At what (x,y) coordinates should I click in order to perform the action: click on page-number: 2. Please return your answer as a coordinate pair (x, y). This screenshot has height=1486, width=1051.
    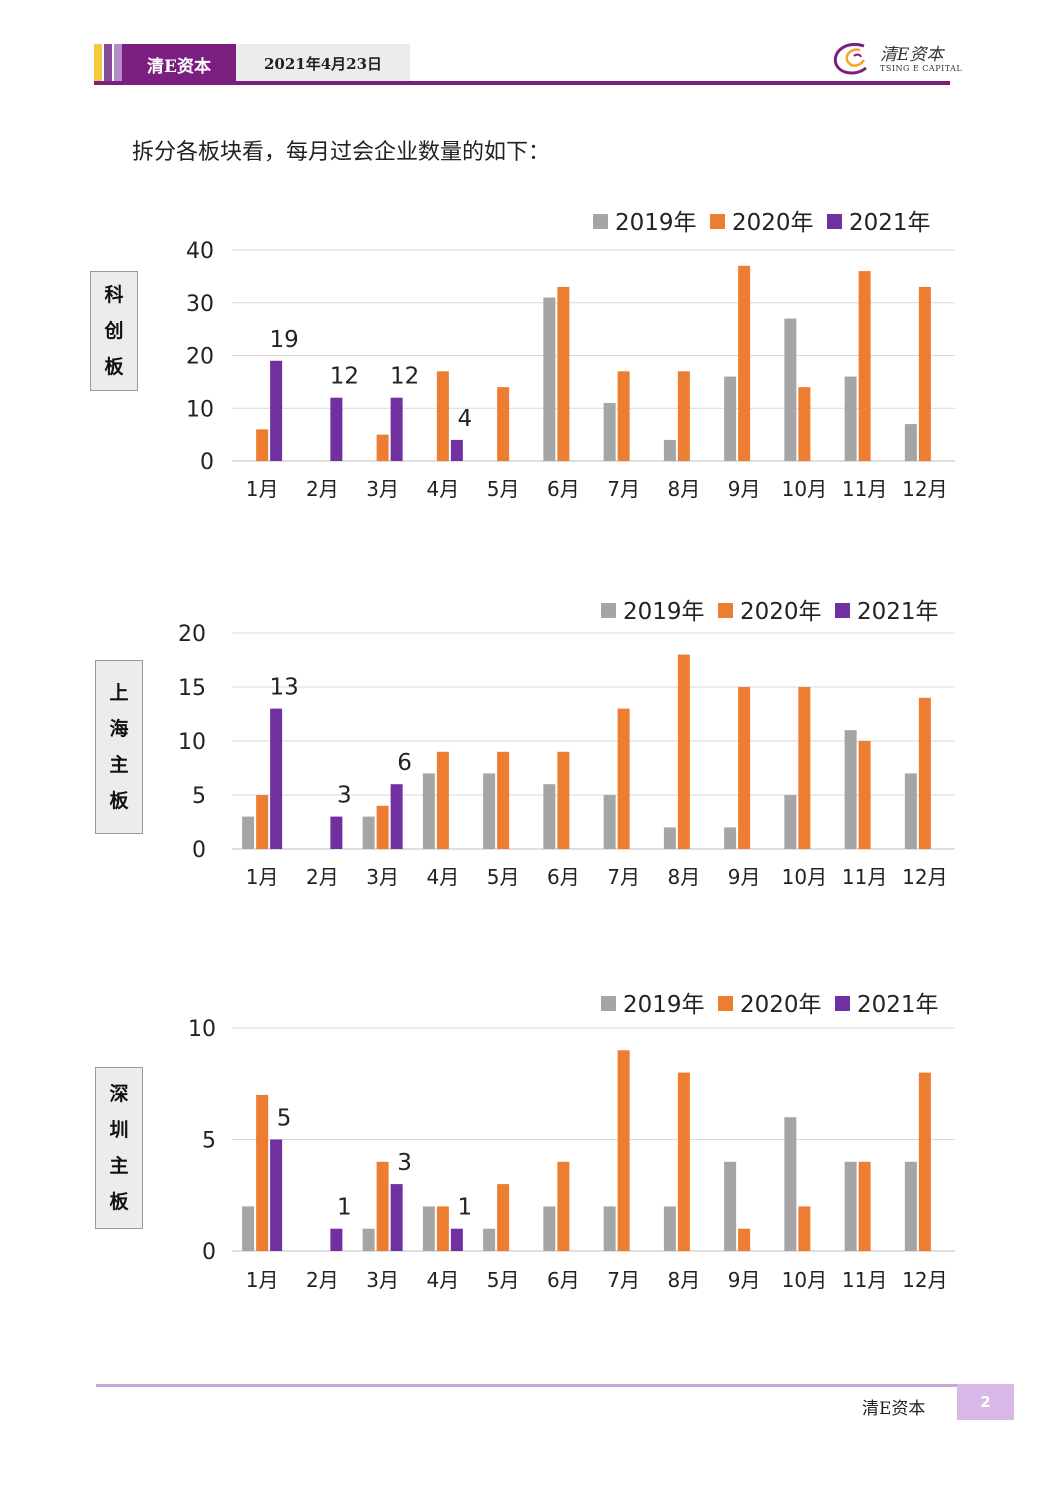
    Looking at the image, I should click on (985, 1402).